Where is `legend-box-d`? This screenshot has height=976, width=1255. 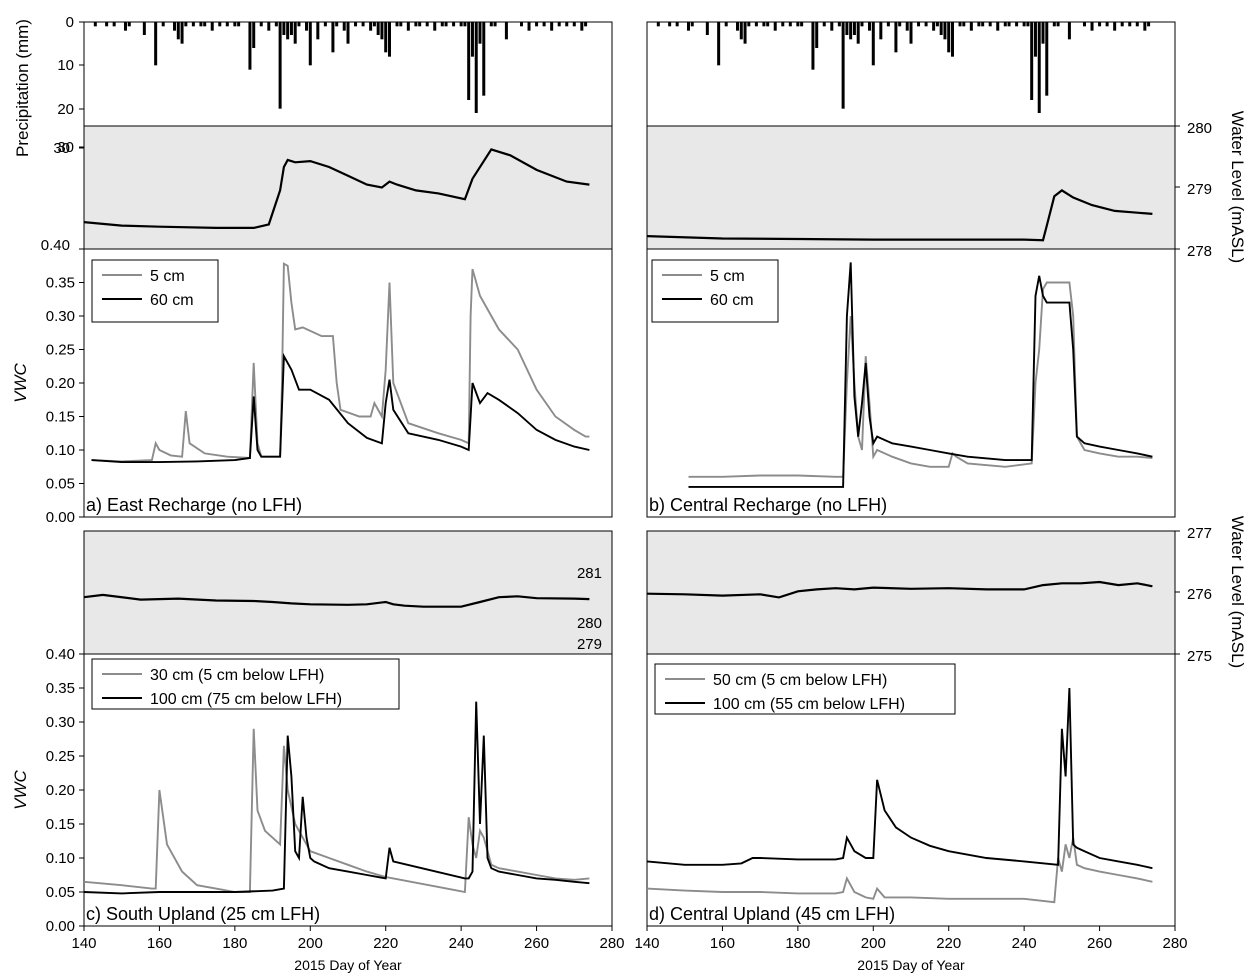 legend-box-d is located at coordinates (805, 689).